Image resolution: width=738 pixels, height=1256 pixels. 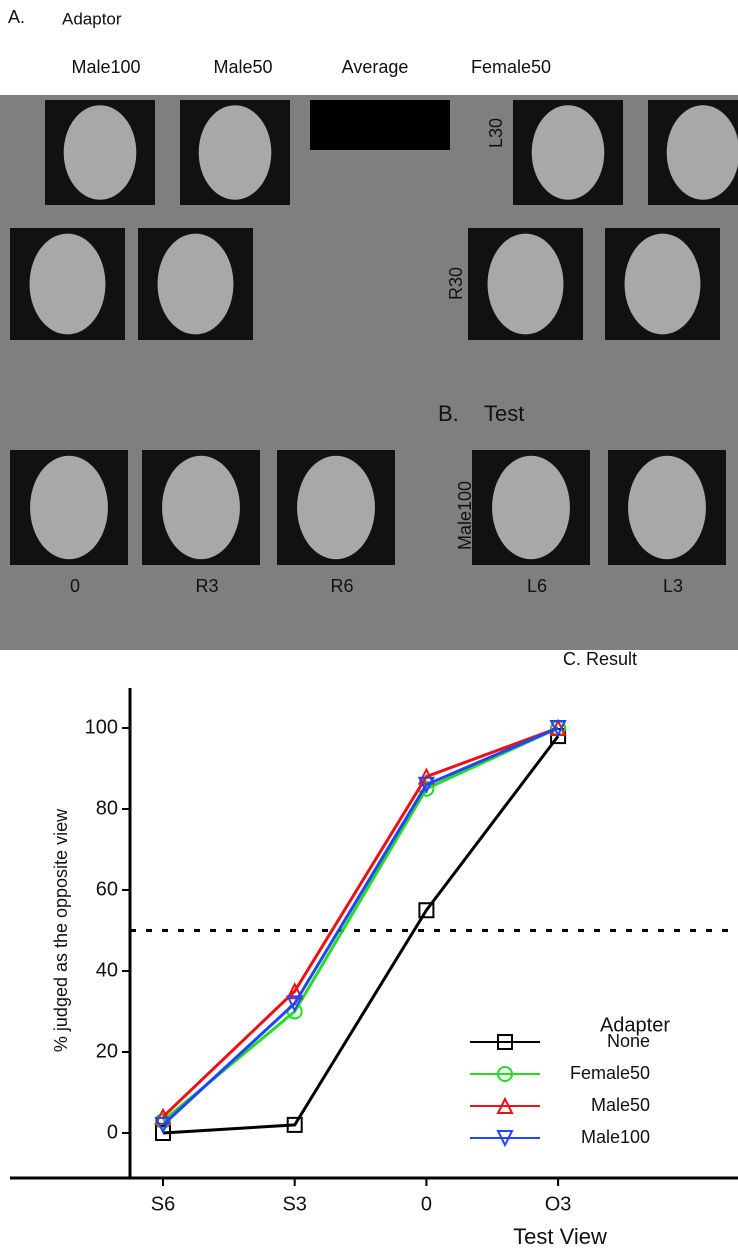 What do you see at coordinates (496, 133) in the screenshot?
I see `row-label: L30` at bounding box center [496, 133].